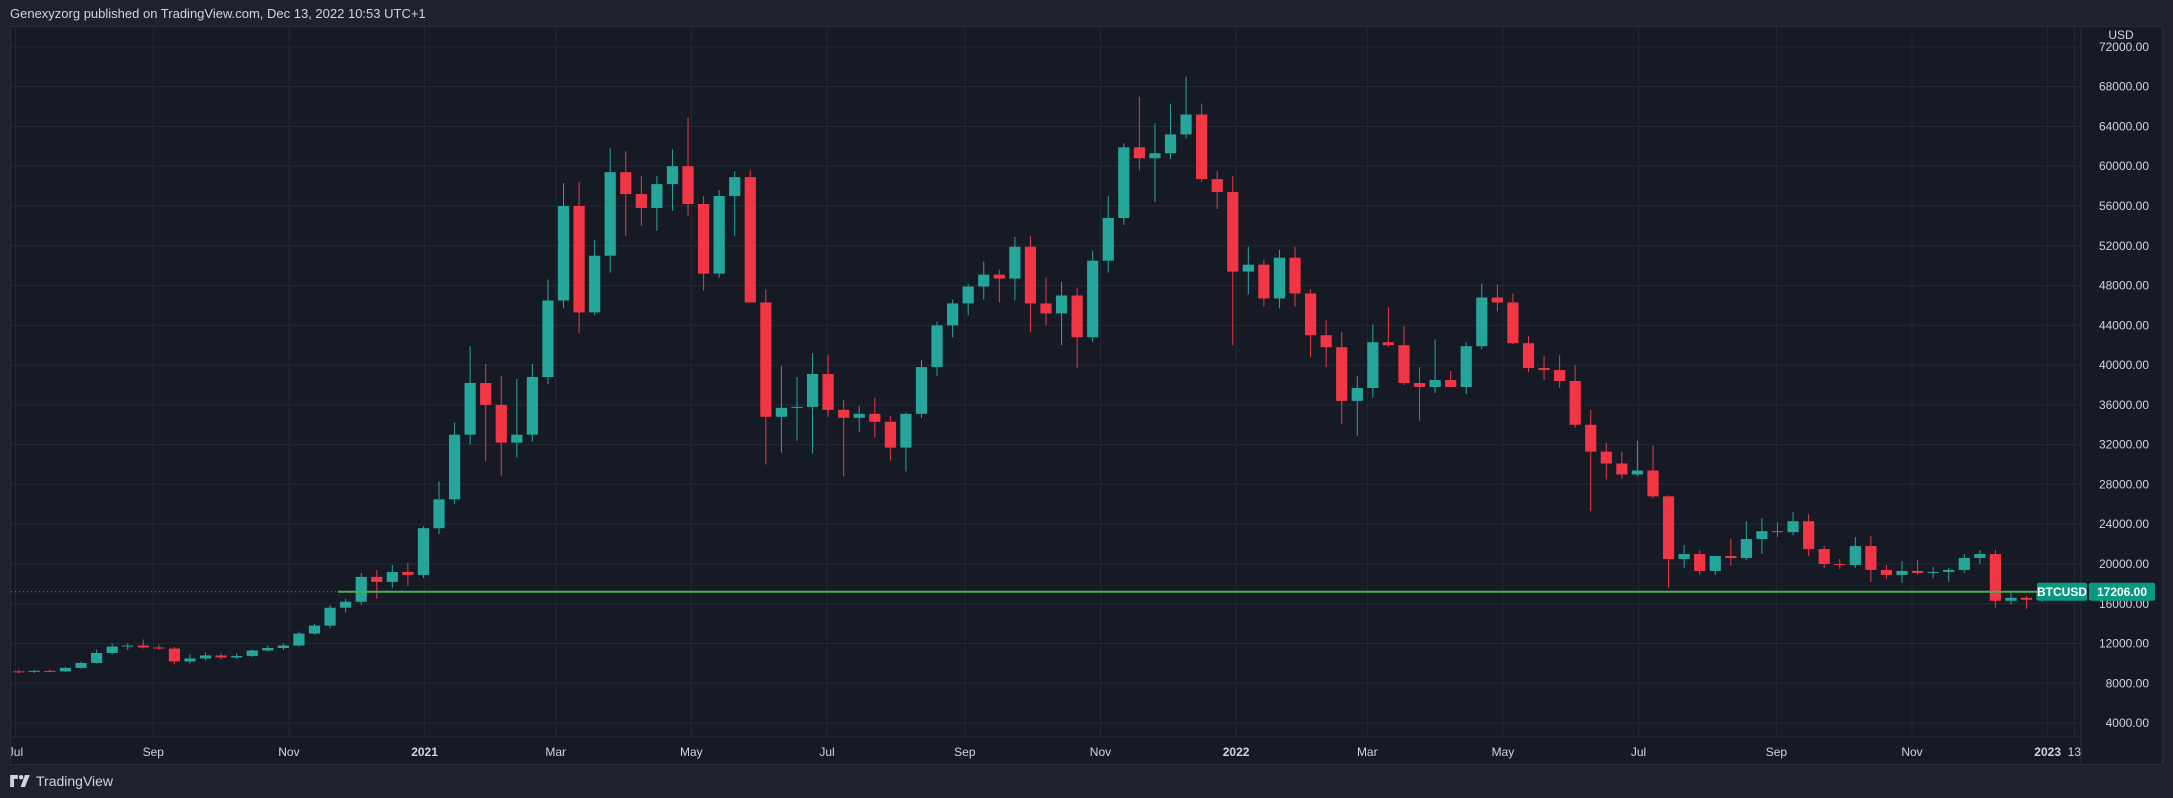 Image resolution: width=2173 pixels, height=798 pixels. I want to click on y-tick-label: 4000.00, so click(2128, 723).